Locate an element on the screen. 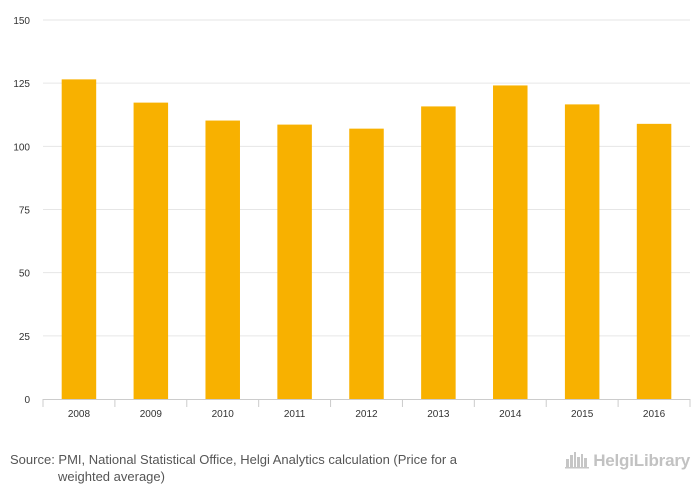  bar-2009 is located at coordinates (151, 250).